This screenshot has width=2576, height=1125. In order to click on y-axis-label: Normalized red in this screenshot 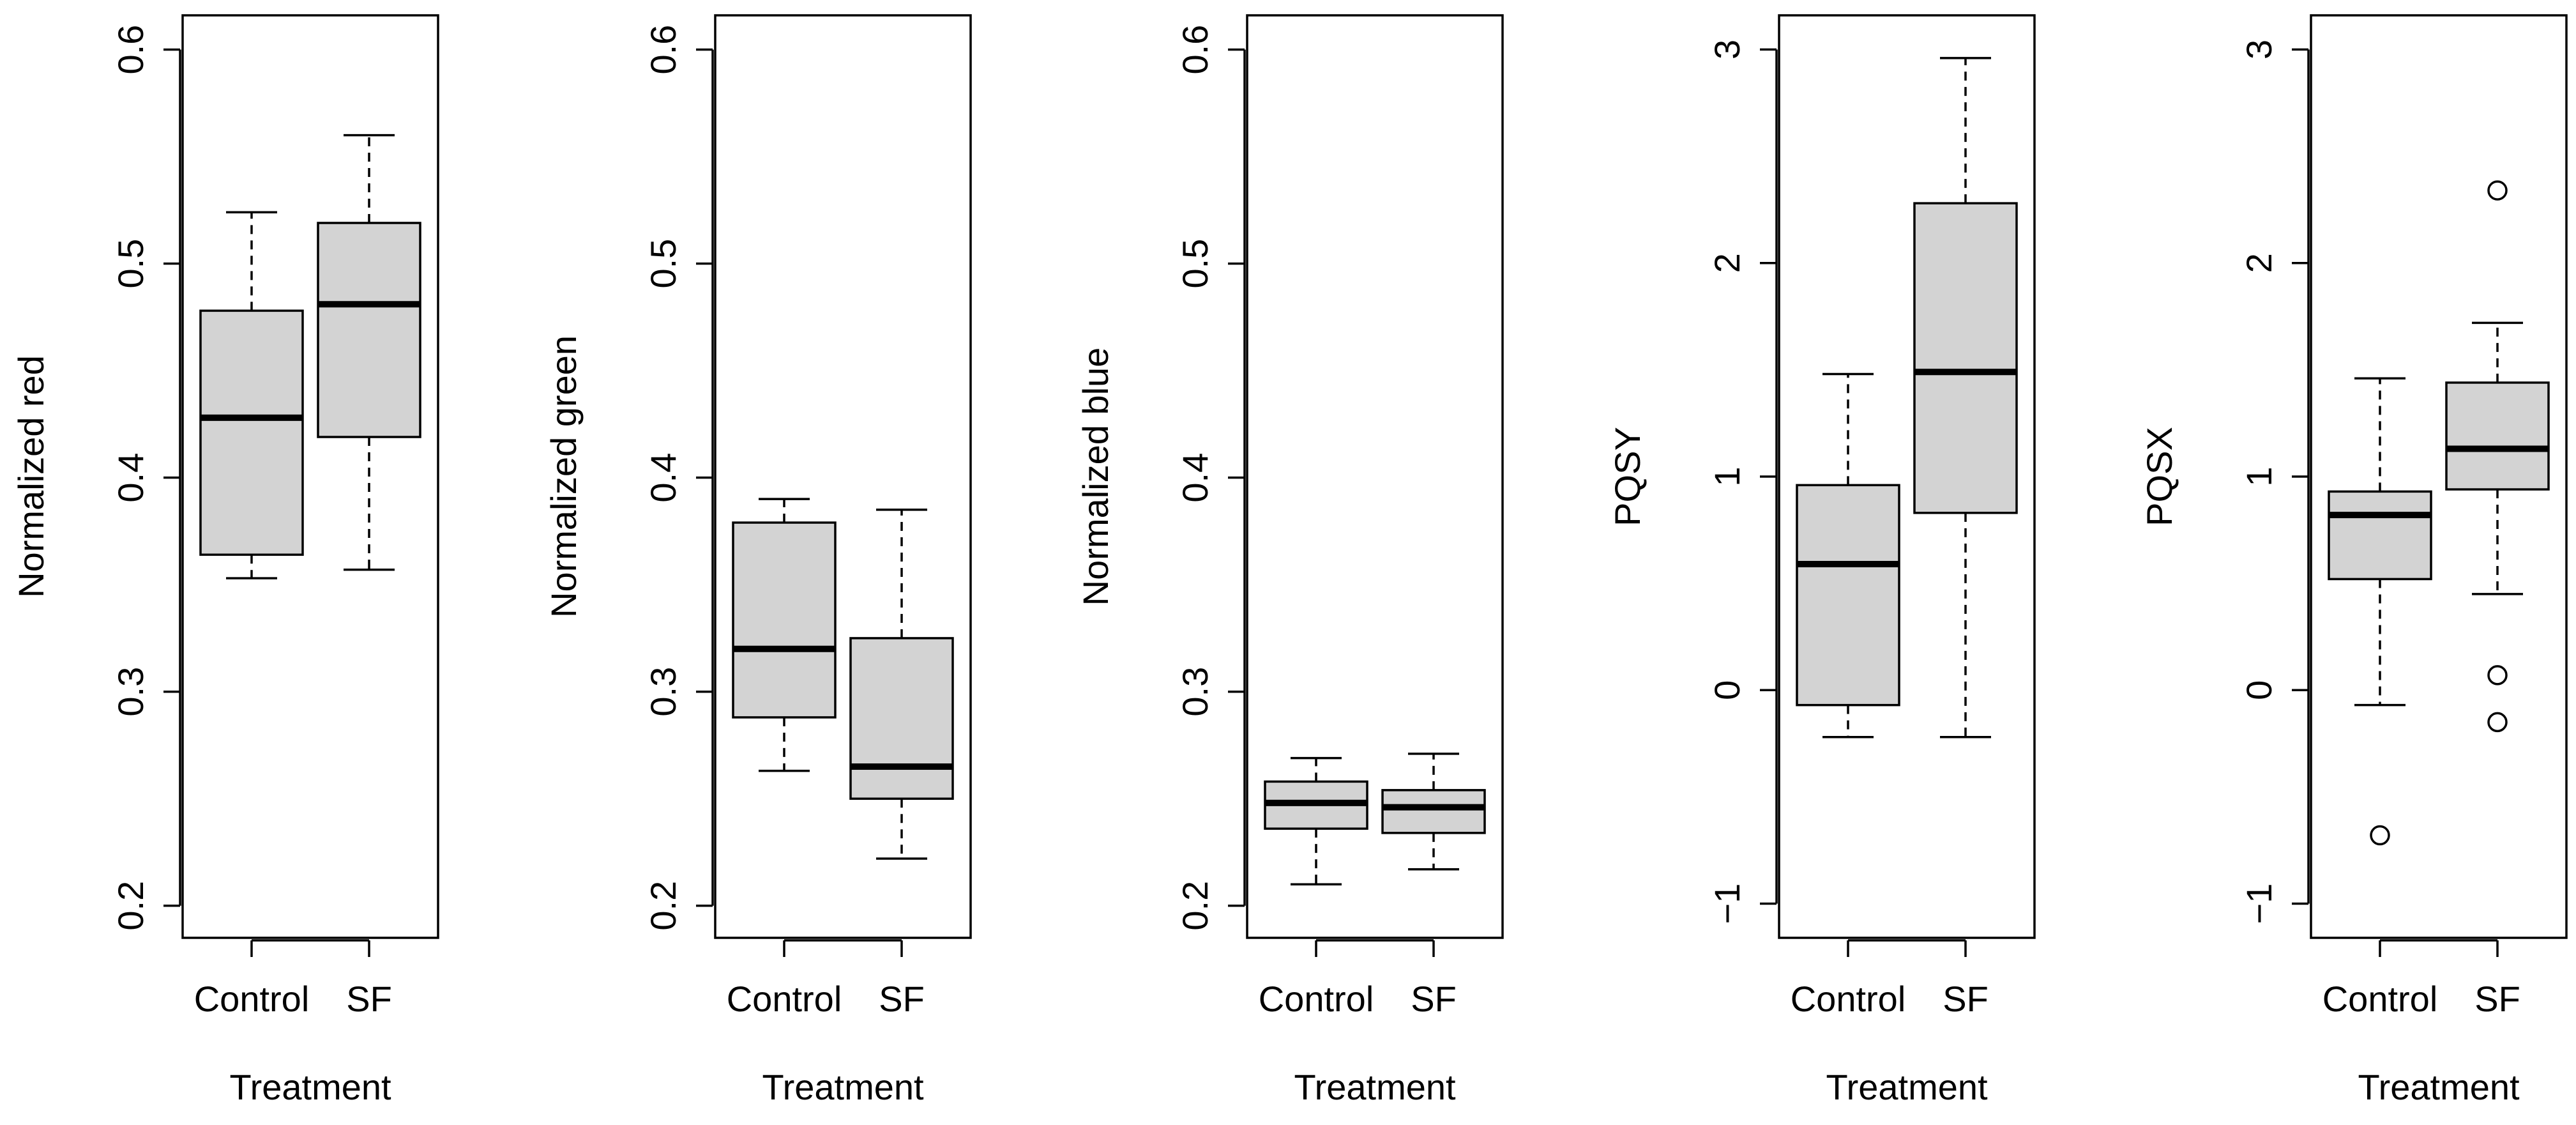, I will do `click(31, 476)`.